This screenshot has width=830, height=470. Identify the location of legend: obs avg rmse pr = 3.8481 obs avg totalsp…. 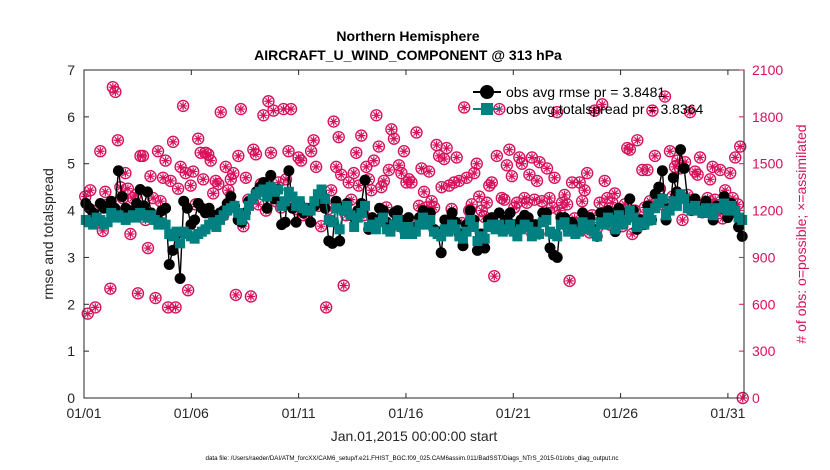
(588, 100).